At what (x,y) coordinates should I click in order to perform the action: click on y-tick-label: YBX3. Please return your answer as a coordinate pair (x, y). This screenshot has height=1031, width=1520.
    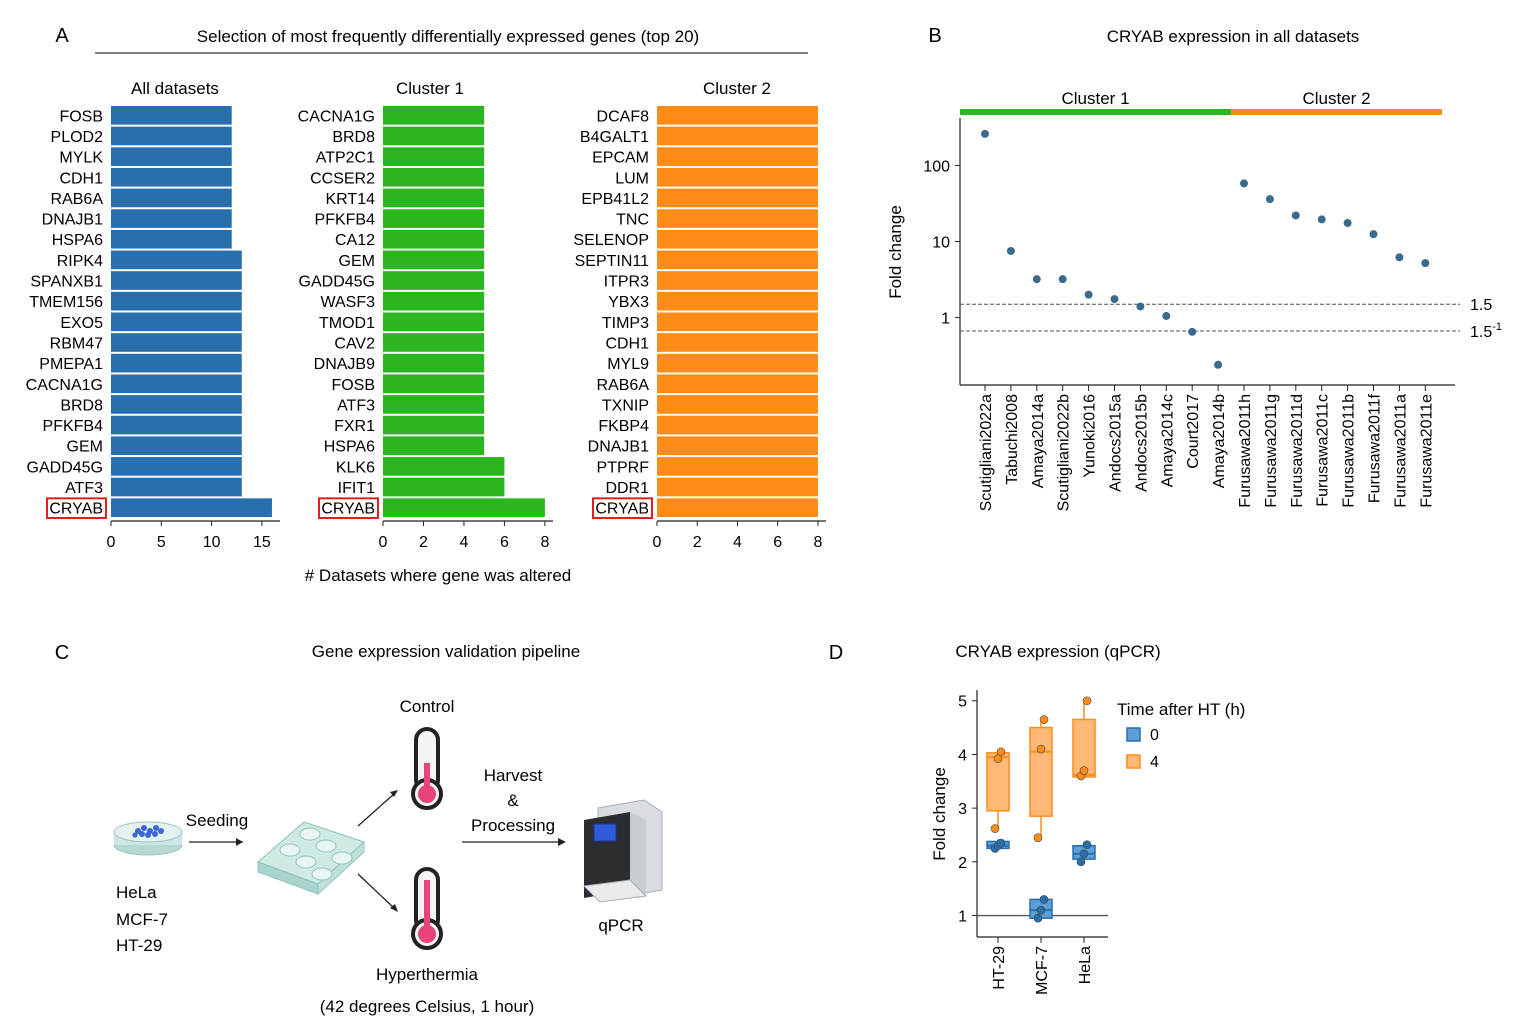
    Looking at the image, I should click on (628, 302).